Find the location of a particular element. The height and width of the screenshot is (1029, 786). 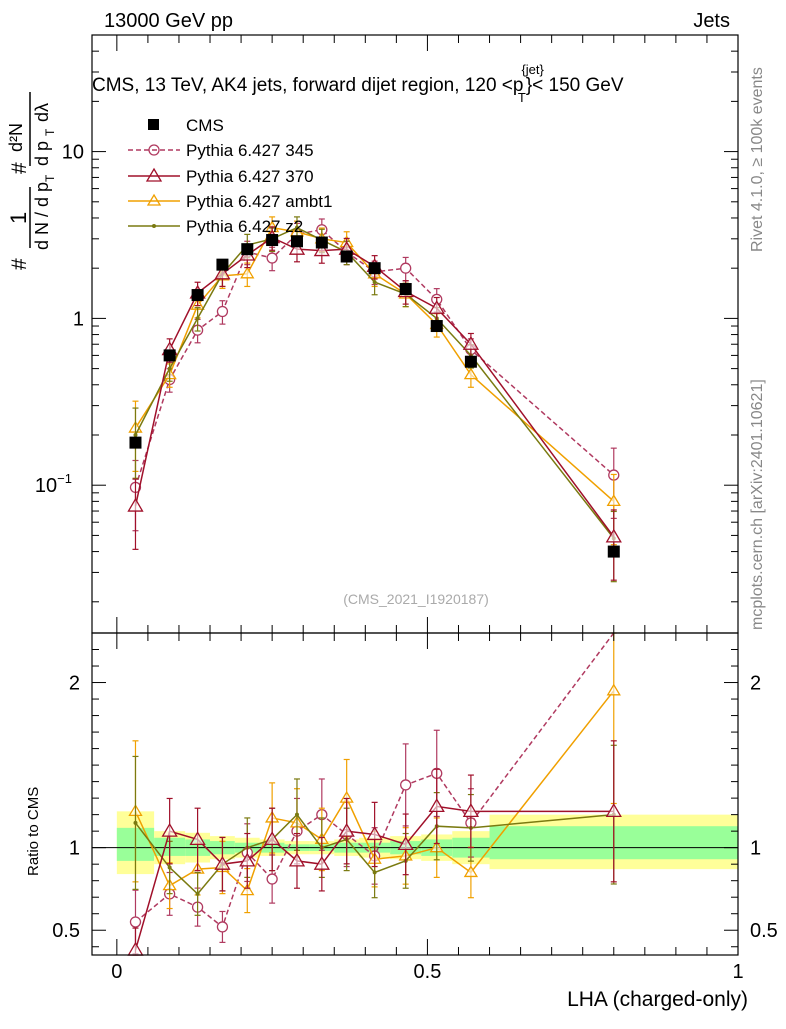

legend-label-p370: Pythia 6.427 370 is located at coordinates (250, 176).